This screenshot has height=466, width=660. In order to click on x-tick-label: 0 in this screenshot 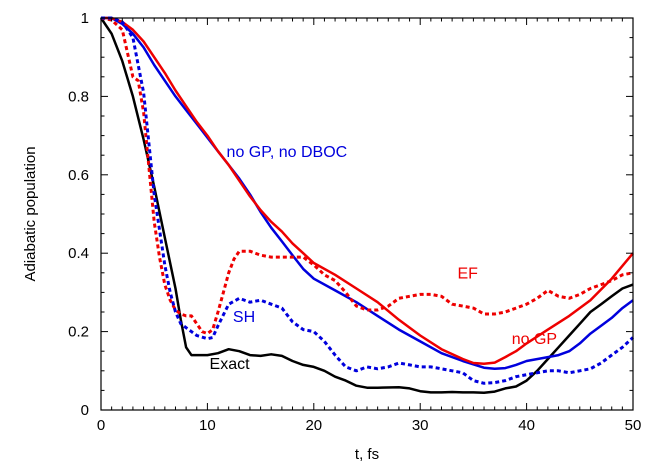, I will do `click(101, 425)`.